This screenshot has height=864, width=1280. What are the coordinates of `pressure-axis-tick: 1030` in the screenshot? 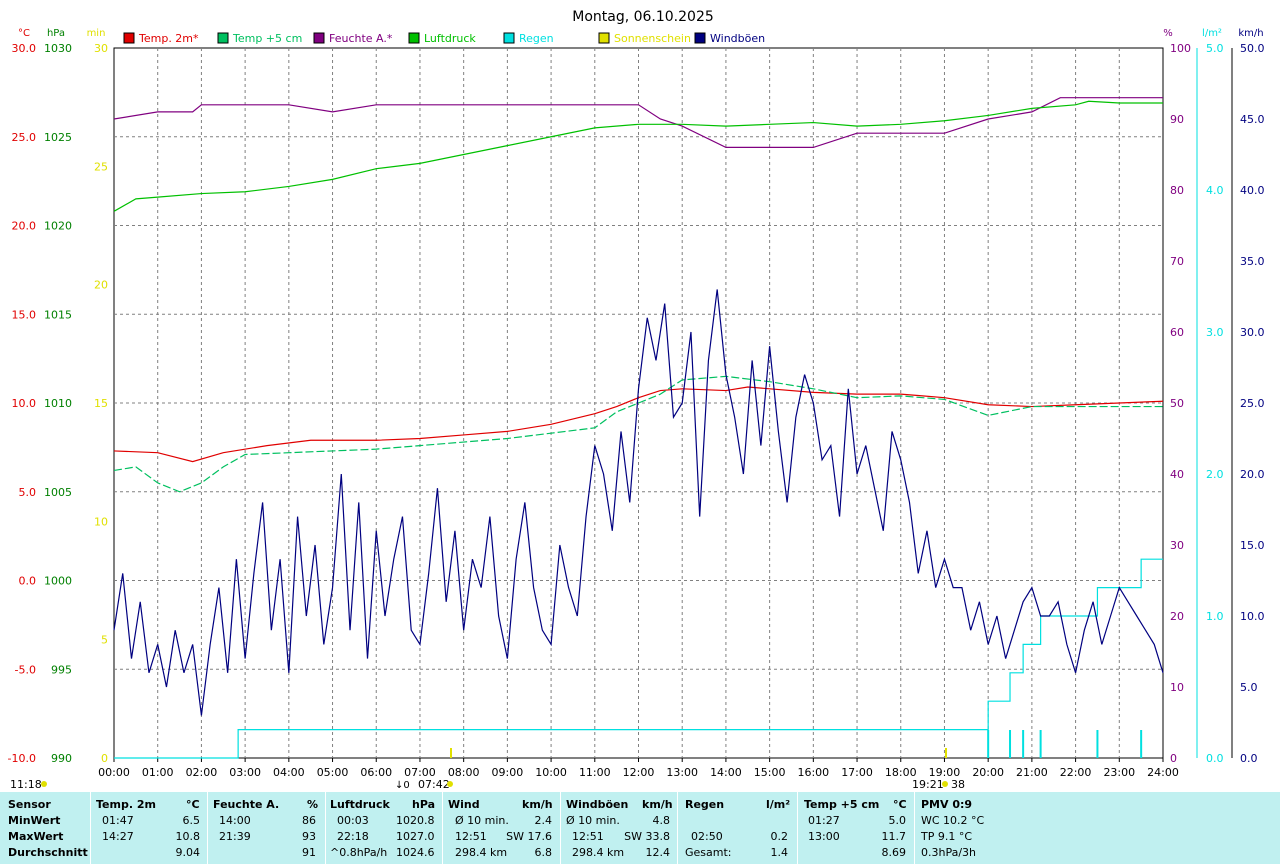 It's located at (58, 48).